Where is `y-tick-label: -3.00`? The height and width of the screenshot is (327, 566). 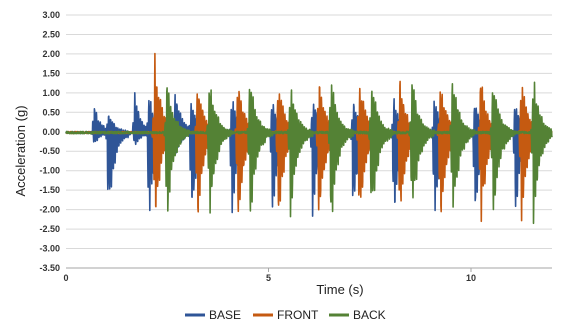 y-tick-label: -3.00 is located at coordinates (49, 249).